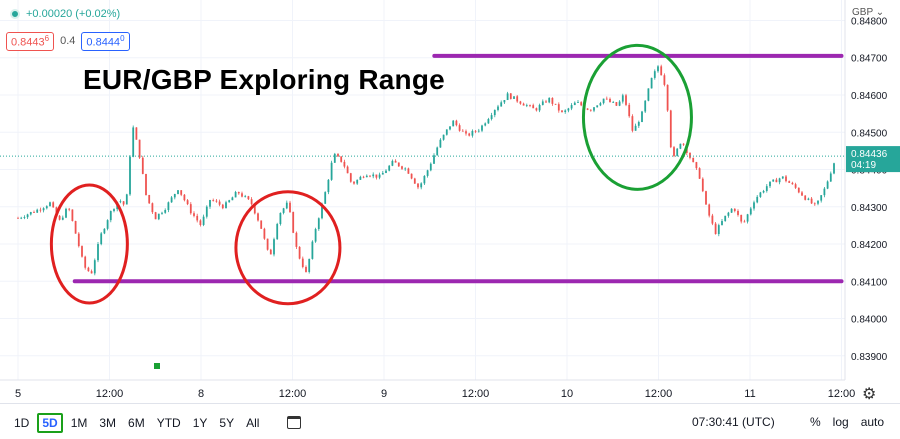 This screenshot has height=439, width=900. Describe the element at coordinates (136, 422) in the screenshot. I see `range-button-6m: 6M` at that location.